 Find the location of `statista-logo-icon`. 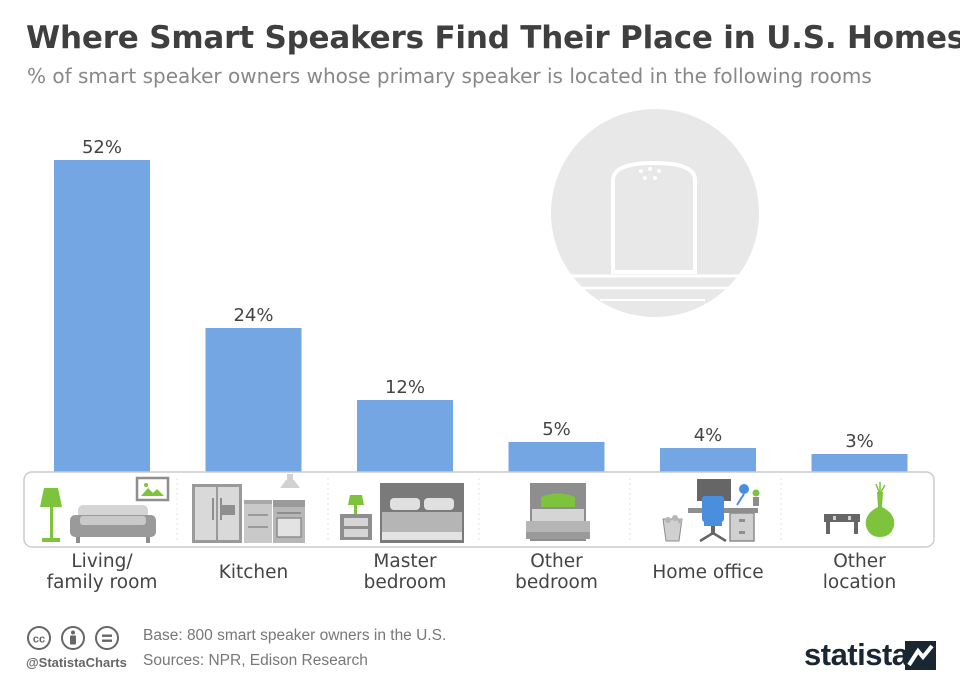

statista-logo-icon is located at coordinates (920, 655).